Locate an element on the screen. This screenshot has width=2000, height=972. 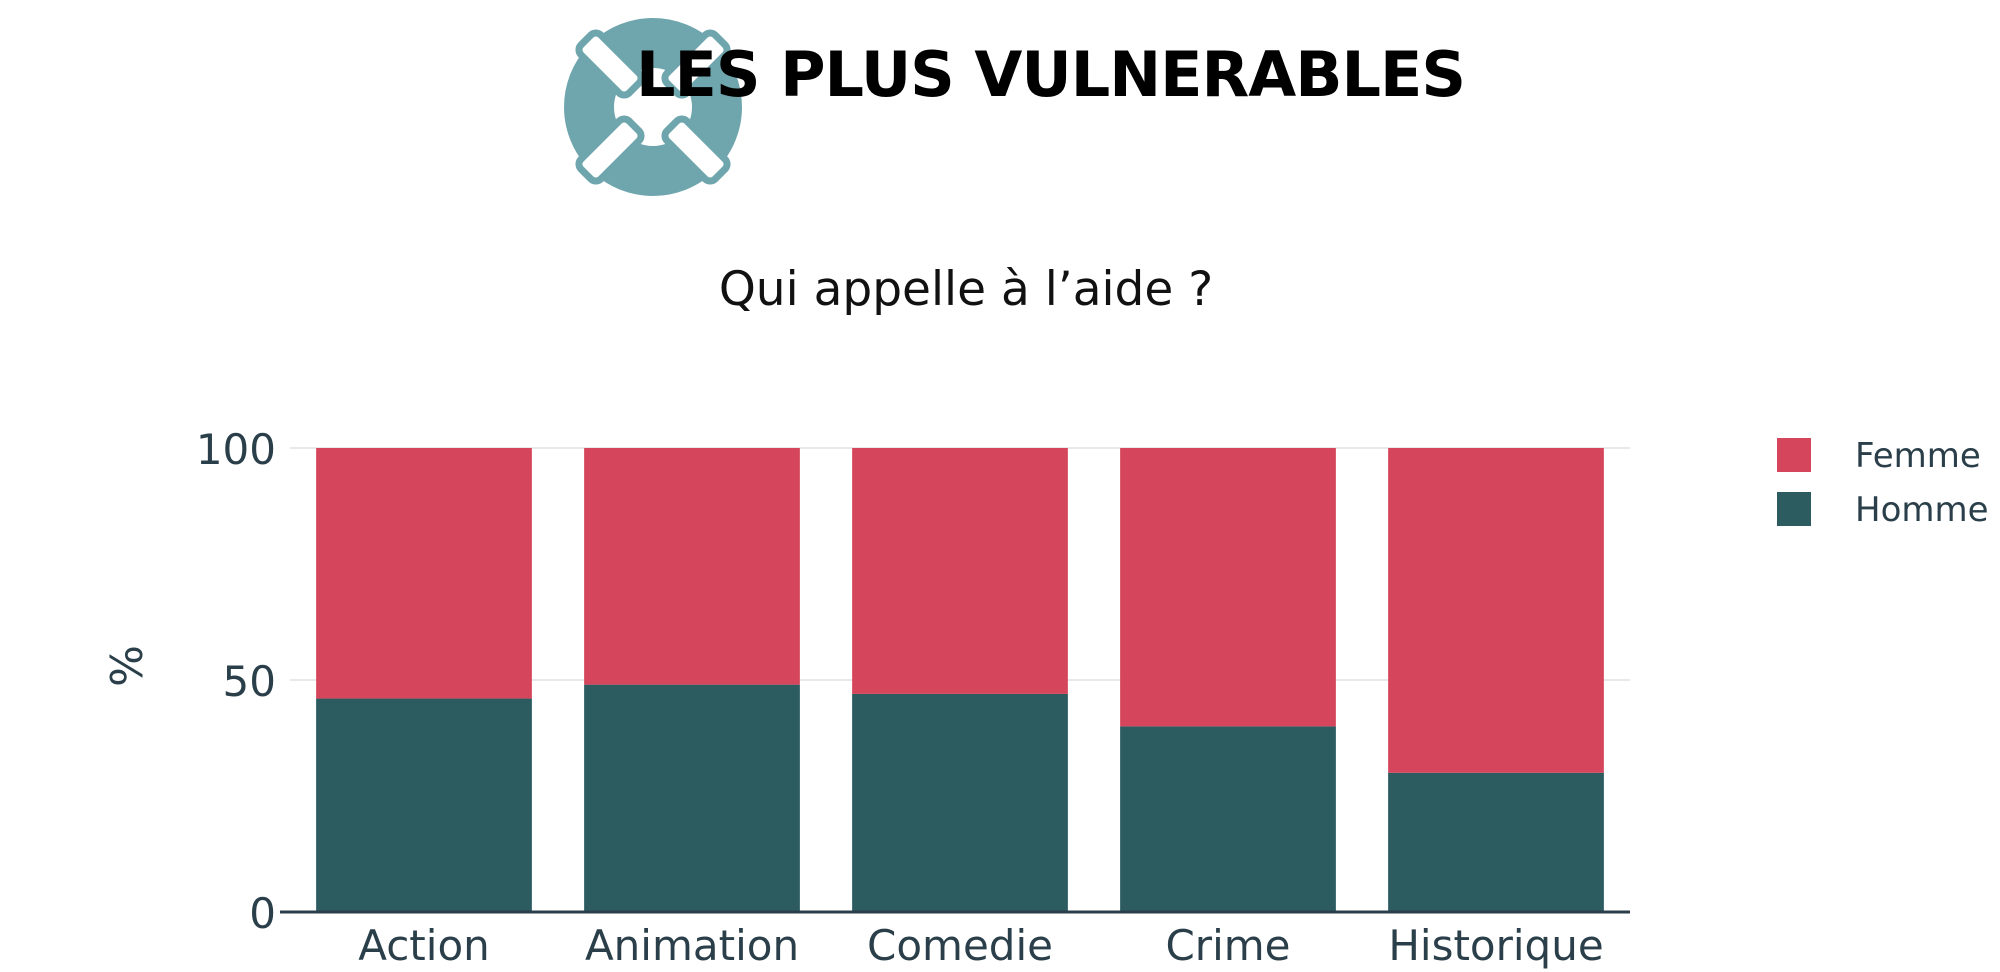
chart-title: Qui appelle à l’aide ? is located at coordinates (966, 289).